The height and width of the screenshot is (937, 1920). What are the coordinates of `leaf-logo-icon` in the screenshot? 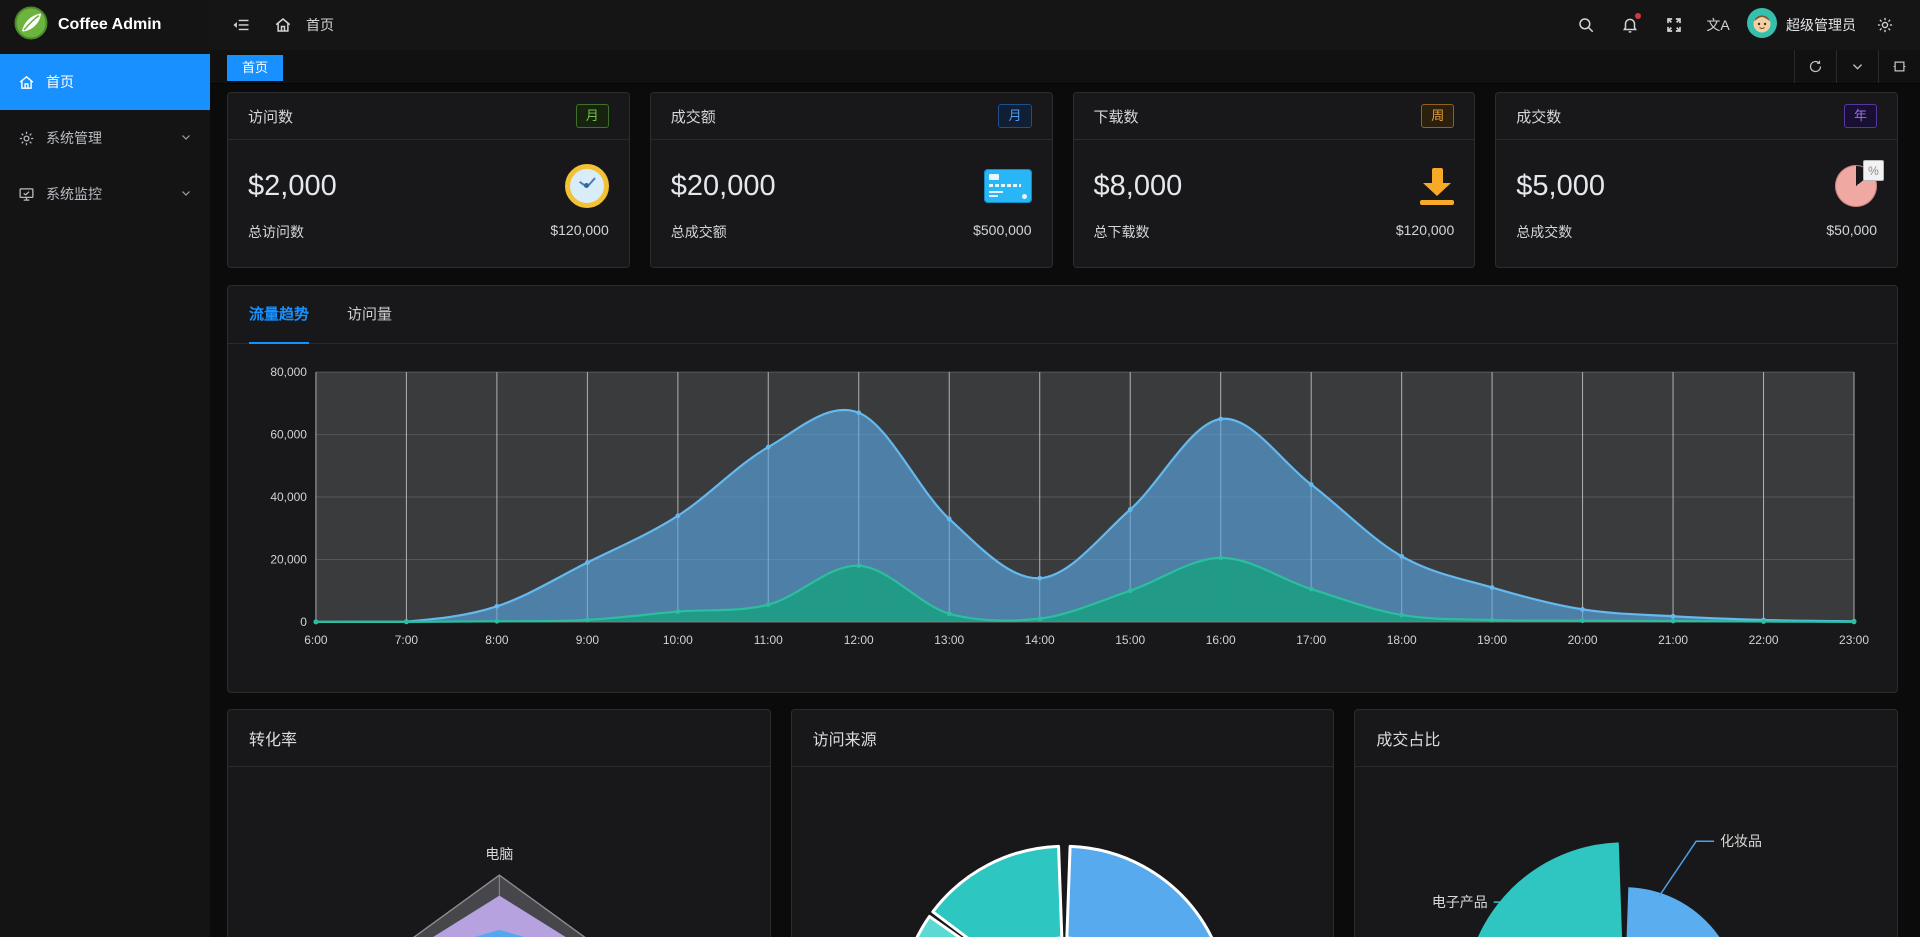 It's located at (31, 25).